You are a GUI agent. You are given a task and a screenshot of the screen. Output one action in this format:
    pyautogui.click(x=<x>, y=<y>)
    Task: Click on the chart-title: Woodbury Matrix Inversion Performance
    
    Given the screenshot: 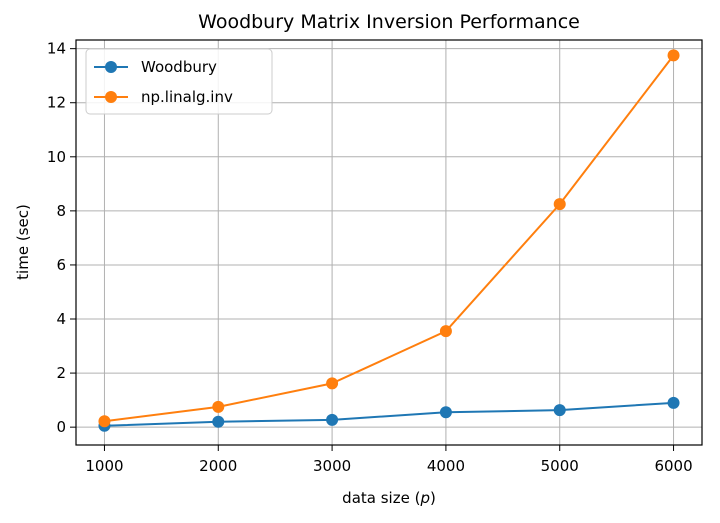 What is the action you would take?
    pyautogui.click(x=389, y=22)
    